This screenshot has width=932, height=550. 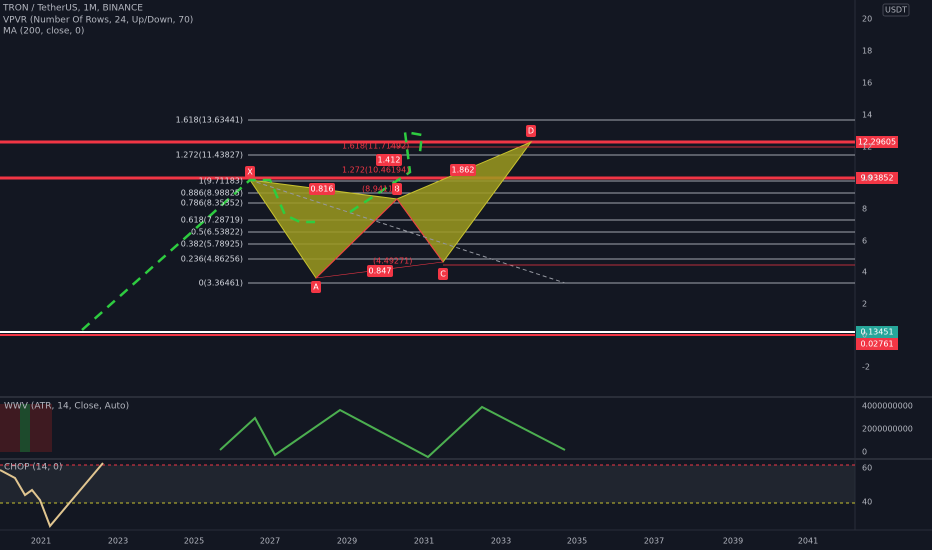 What do you see at coordinates (347, 541) in the screenshot?
I see `time-tick: 2029` at bounding box center [347, 541].